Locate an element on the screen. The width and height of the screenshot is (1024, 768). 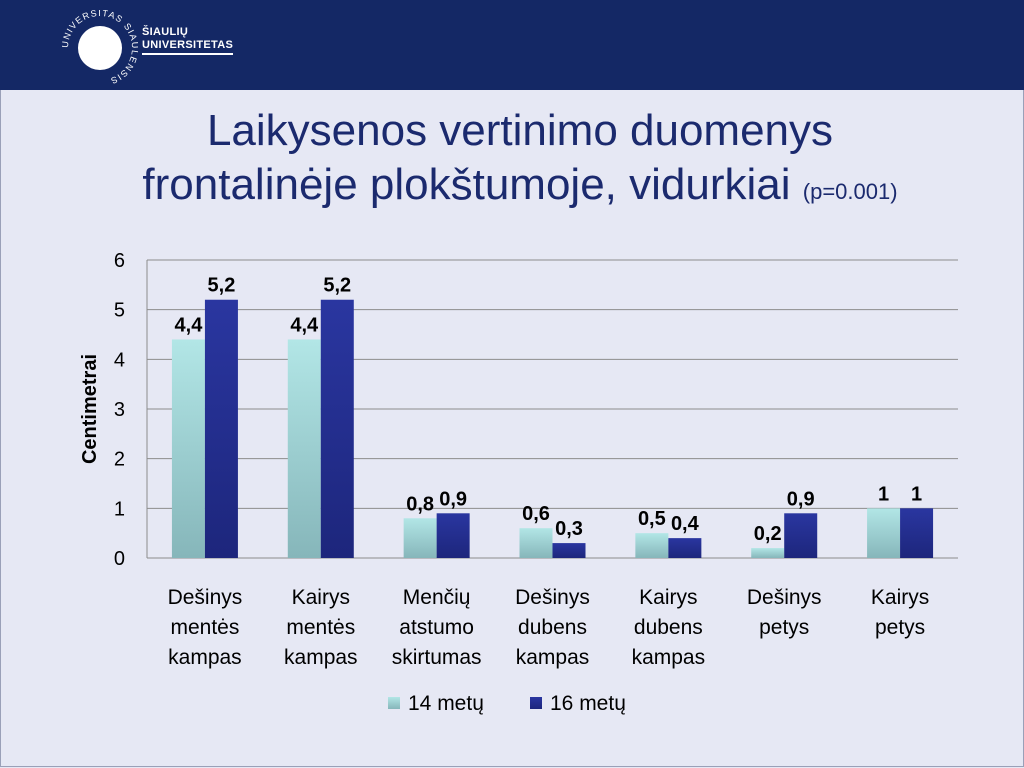
data-label: 0,2 is located at coordinates (768, 534).